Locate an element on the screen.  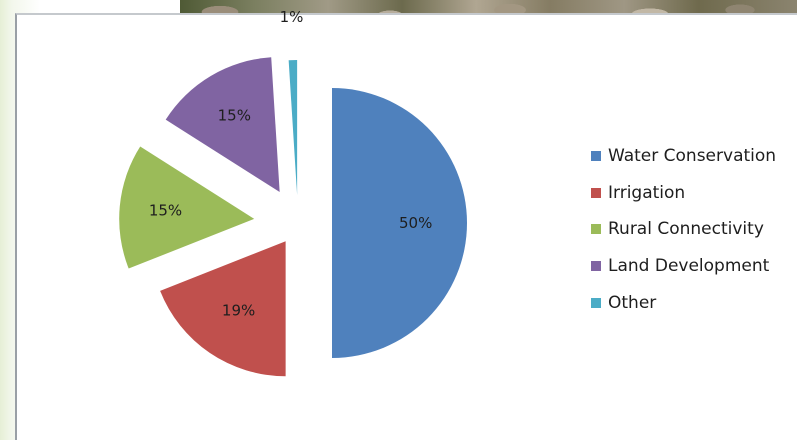
legend-label: Rural Connectivity is located at coordinates (686, 229).